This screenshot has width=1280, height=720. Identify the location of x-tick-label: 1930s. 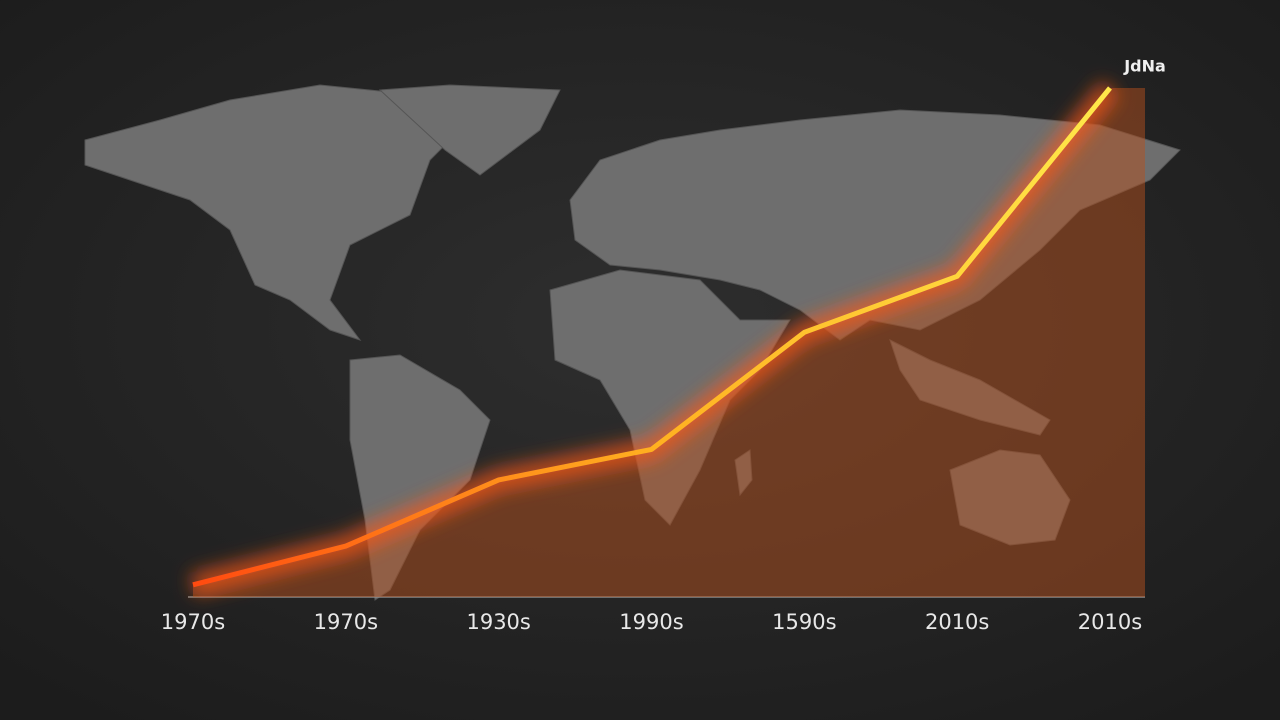
(498, 622).